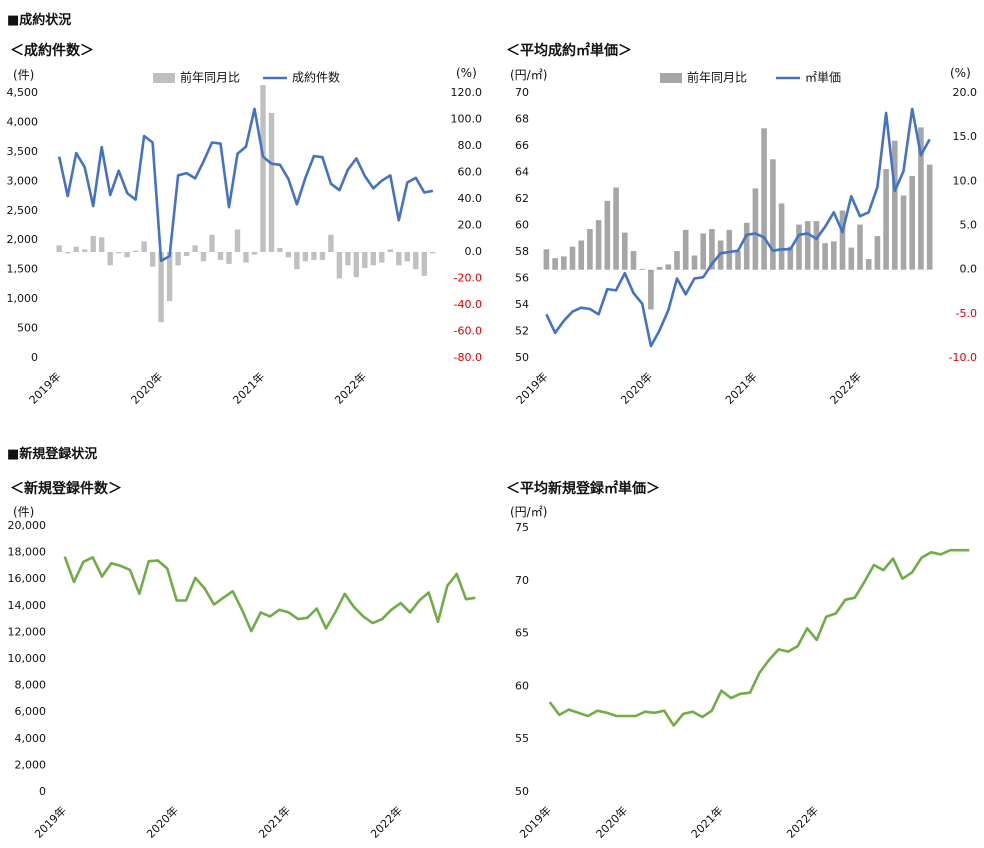 This screenshot has height=848, width=984. What do you see at coordinates (31, 685) in the screenshot?
I see `y-tick-label: 8,000` at bounding box center [31, 685].